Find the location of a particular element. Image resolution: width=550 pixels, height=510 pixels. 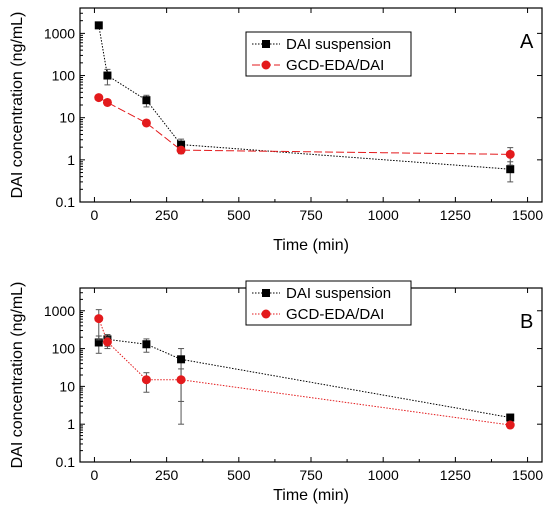

panel-label: B is located at coordinates (526, 322).